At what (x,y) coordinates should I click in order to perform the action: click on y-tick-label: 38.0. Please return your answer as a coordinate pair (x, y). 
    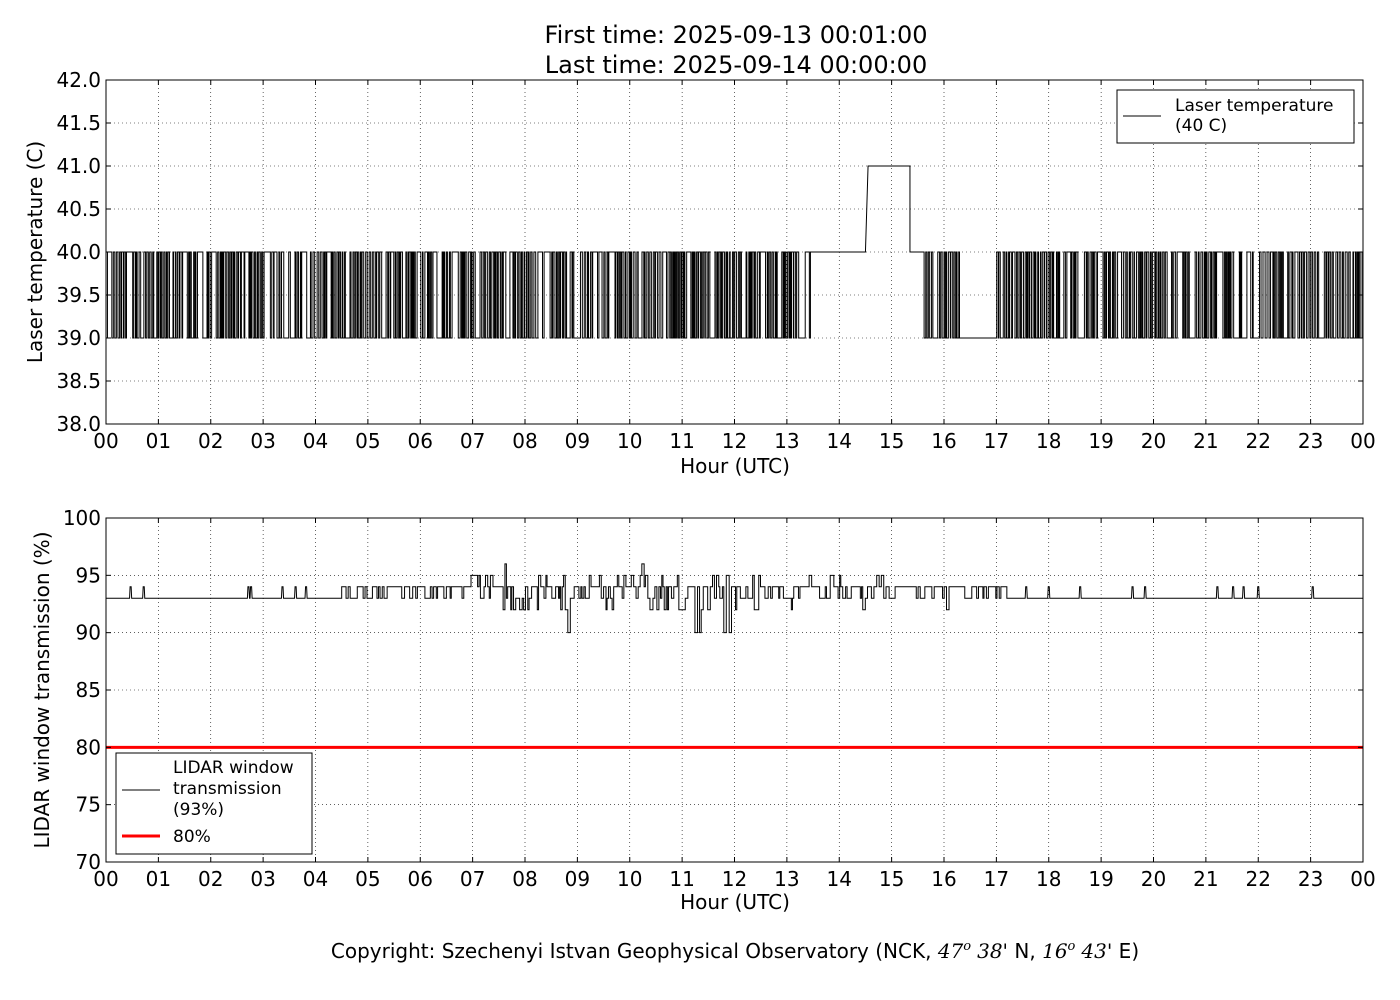
    Looking at the image, I should click on (78, 424).